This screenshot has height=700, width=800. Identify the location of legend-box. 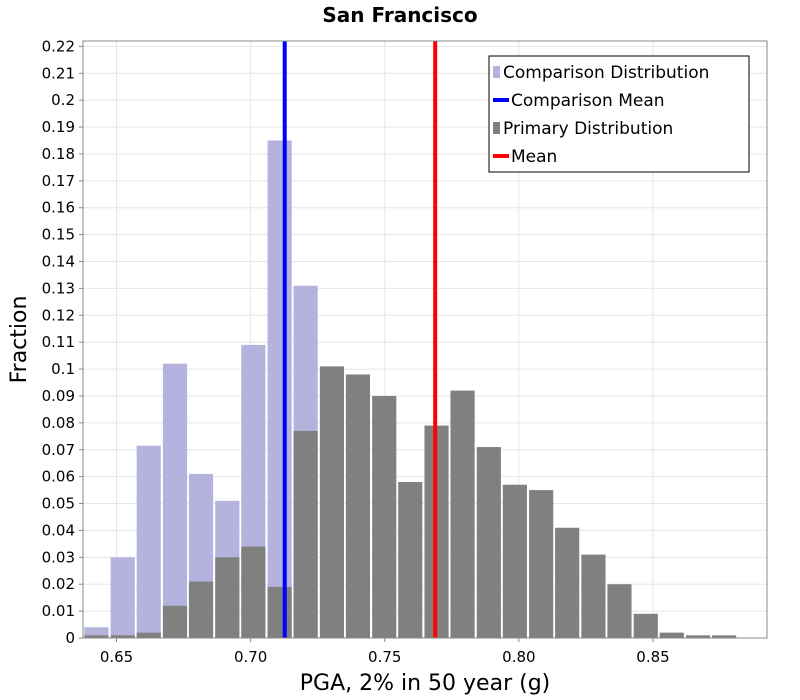
(619, 114).